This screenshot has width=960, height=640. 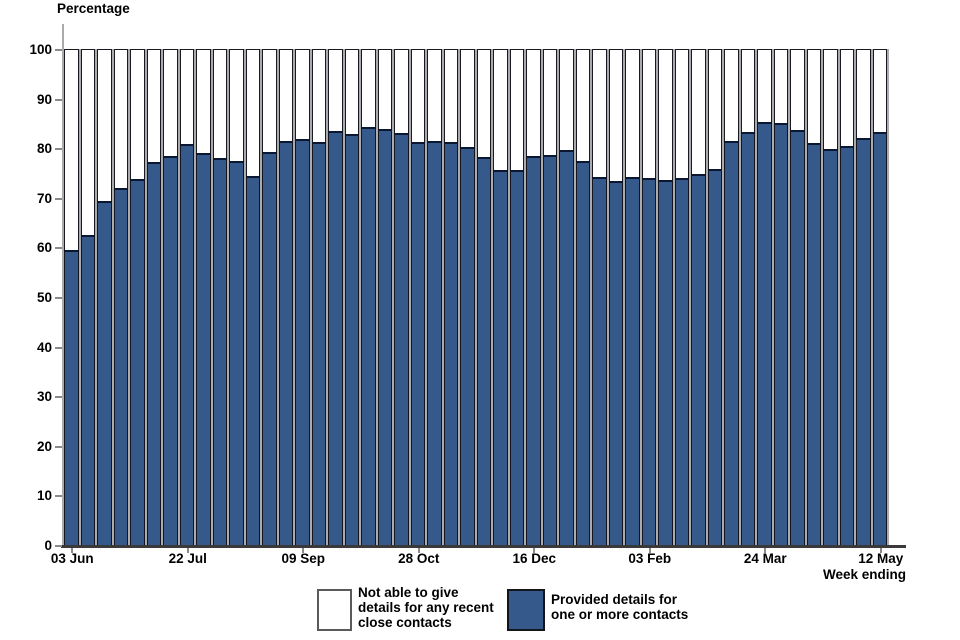 What do you see at coordinates (534, 550) in the screenshot?
I see `x-tick-mark-16-dec` at bounding box center [534, 550].